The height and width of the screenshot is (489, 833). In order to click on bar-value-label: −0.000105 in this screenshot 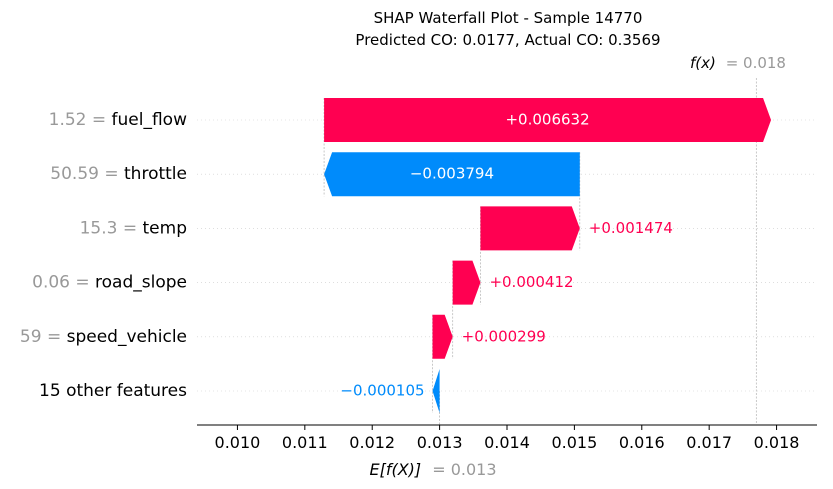, I will do `click(382, 391)`.